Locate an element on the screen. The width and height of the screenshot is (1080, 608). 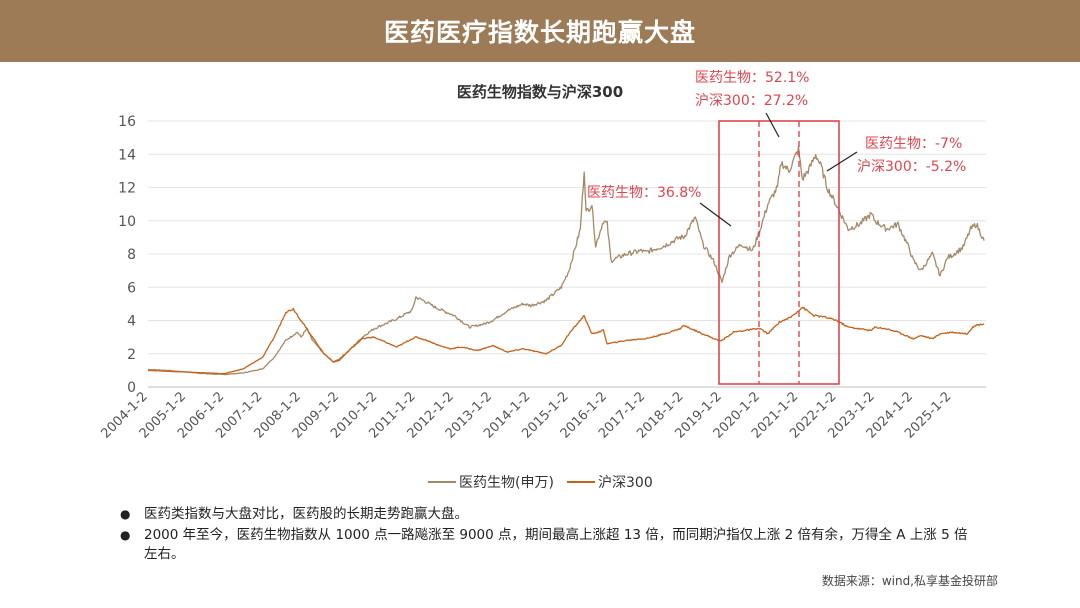
highlight-boxes is located at coordinates (779, 252).